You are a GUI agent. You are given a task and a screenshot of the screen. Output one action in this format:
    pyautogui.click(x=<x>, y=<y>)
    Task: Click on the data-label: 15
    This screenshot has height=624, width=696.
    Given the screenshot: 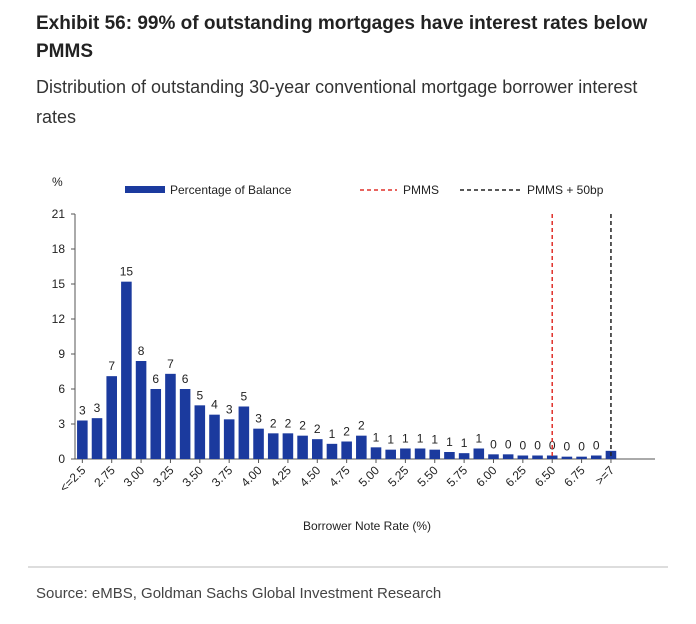 What is the action you would take?
    pyautogui.click(x=127, y=272)
    